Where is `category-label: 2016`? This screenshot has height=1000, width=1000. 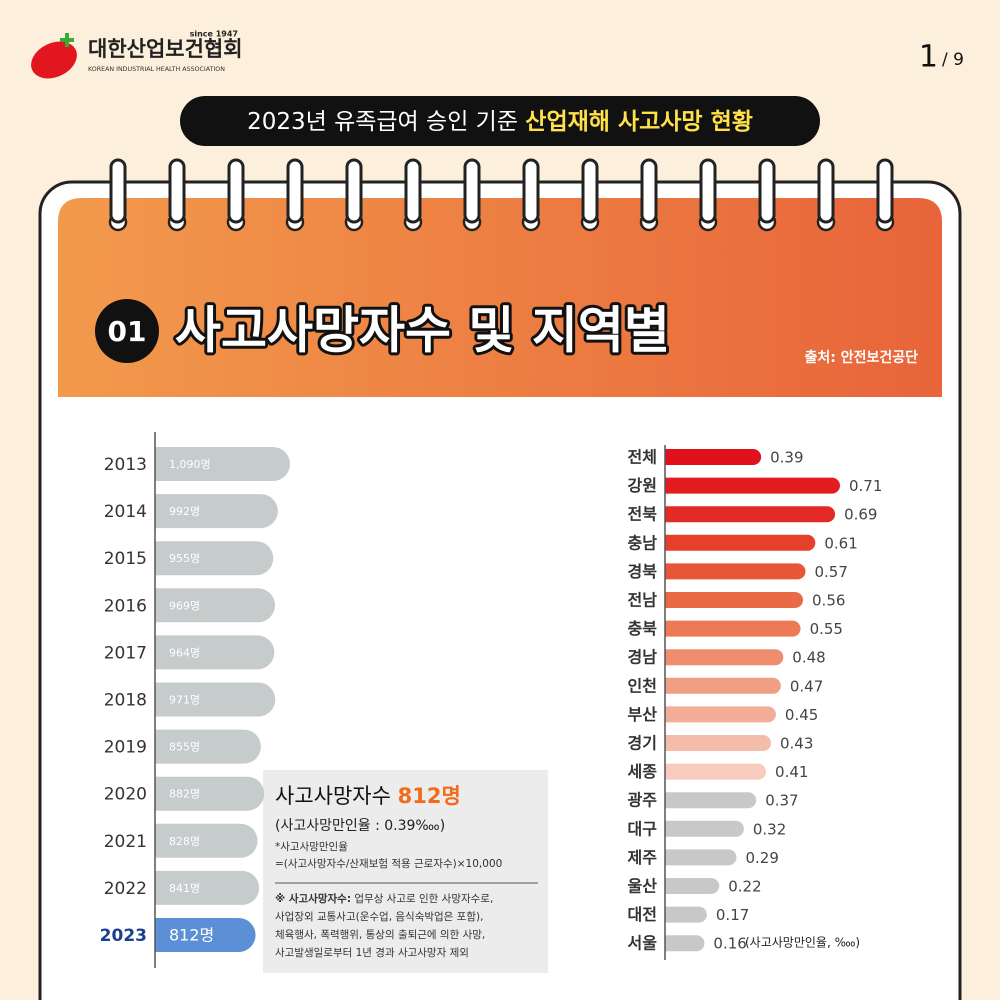
category-label: 2016 is located at coordinates (125, 606).